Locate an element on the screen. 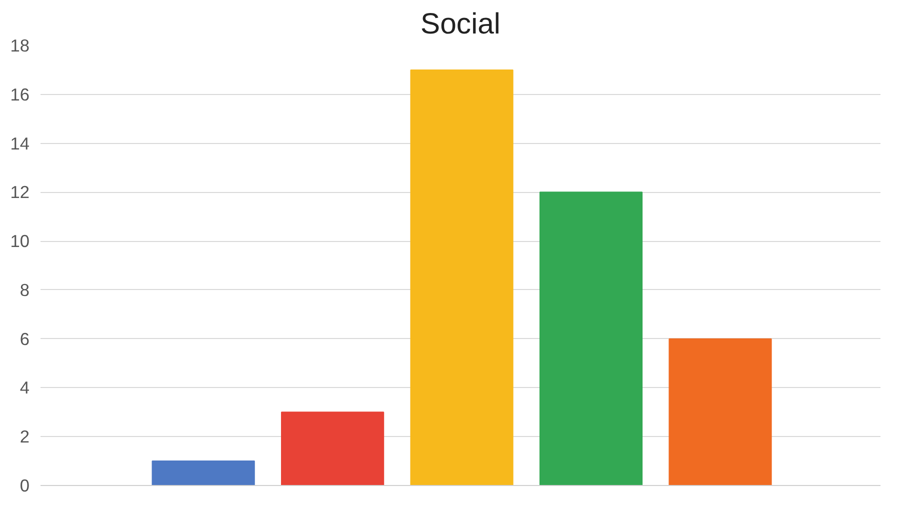 Image resolution: width=909 pixels, height=517 pixels. y-tick-label: 4 is located at coordinates (25, 388).